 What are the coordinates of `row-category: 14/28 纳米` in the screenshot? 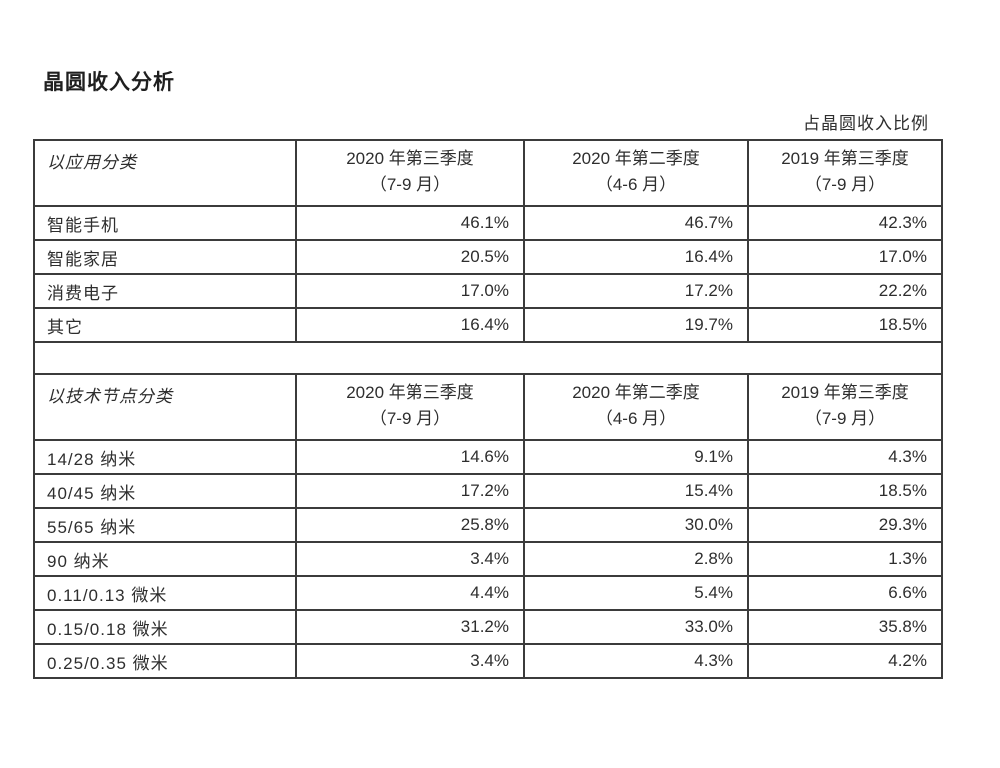 It's located at (165, 457).